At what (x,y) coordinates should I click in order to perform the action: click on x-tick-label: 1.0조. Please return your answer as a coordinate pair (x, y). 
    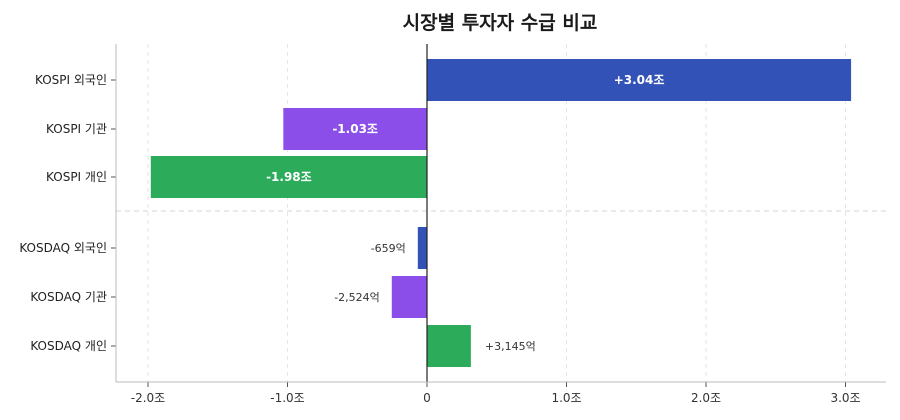
    Looking at the image, I should click on (566, 398).